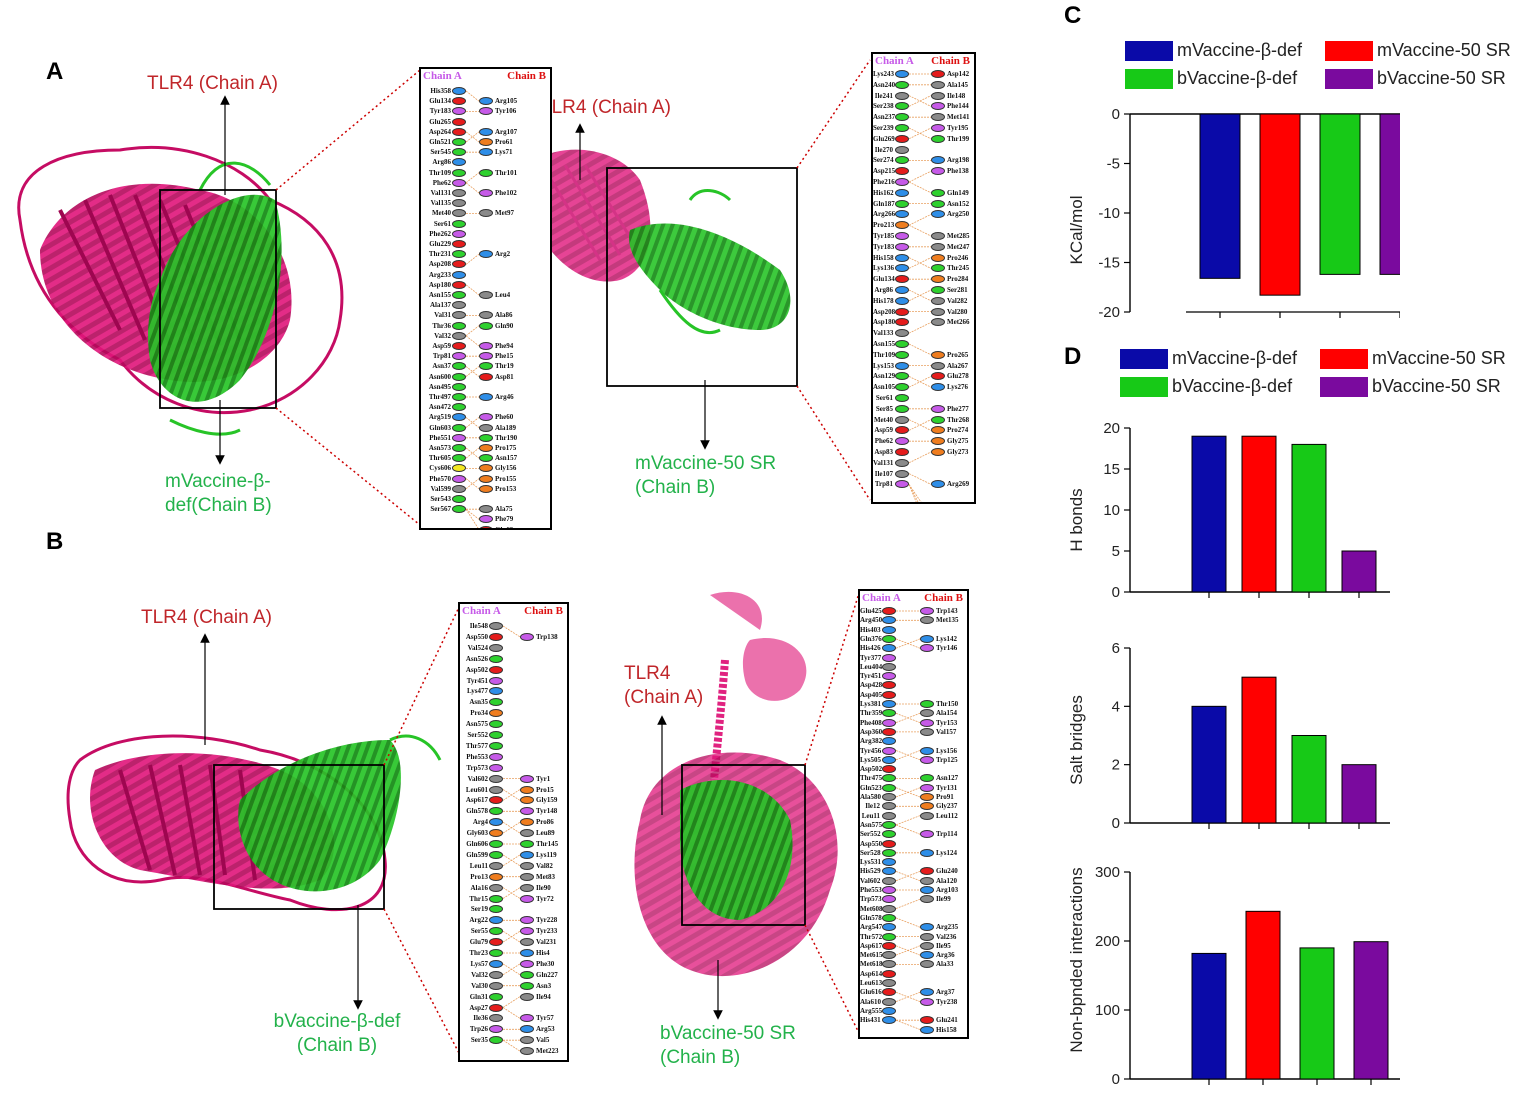 This screenshot has width=1535, height=1097. What do you see at coordinates (947, 1020) in the screenshot?
I see `residue-label-chain-b: Glu241` at bounding box center [947, 1020].